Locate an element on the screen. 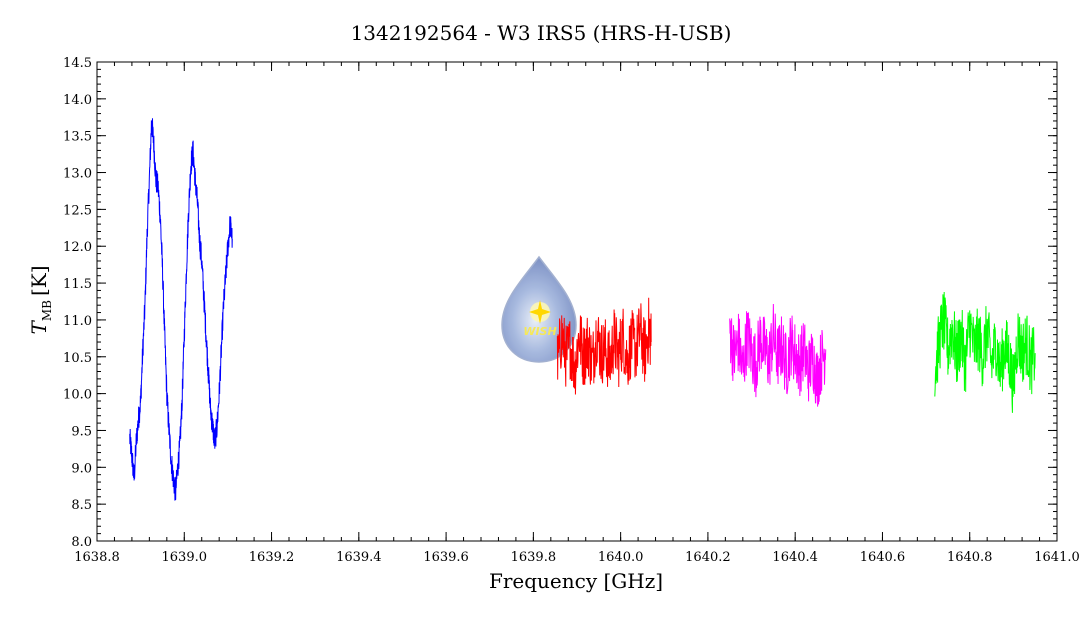 The height and width of the screenshot is (618, 1081). y-tick-label: 14.5 is located at coordinates (77, 63).